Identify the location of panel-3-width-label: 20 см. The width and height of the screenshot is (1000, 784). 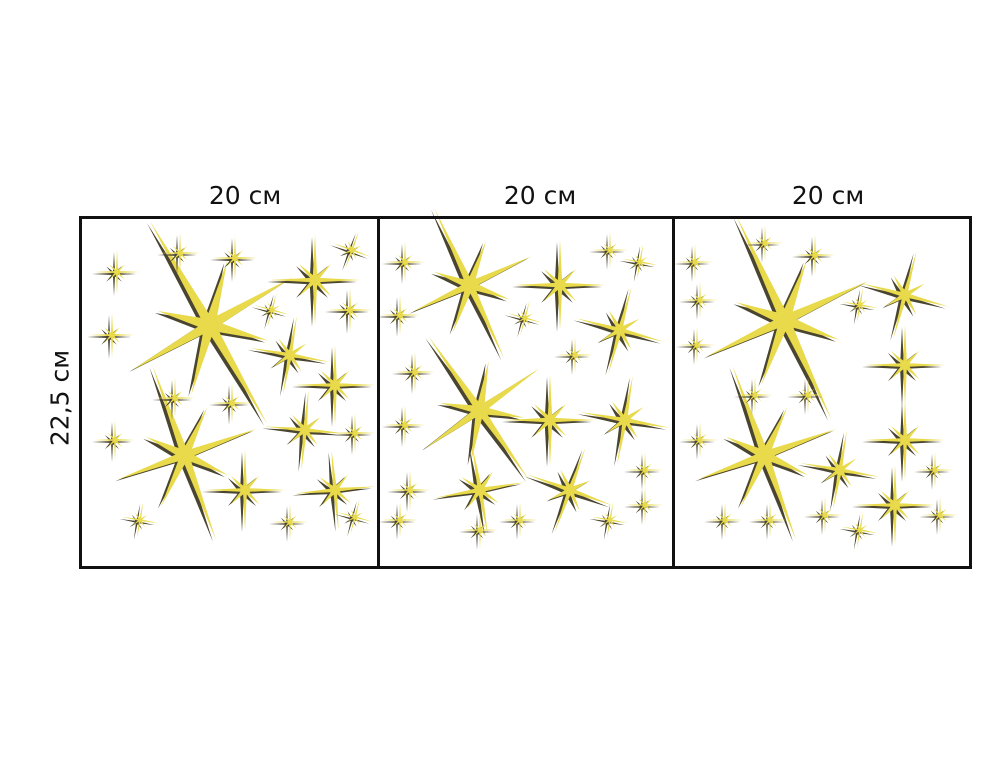
(828, 195).